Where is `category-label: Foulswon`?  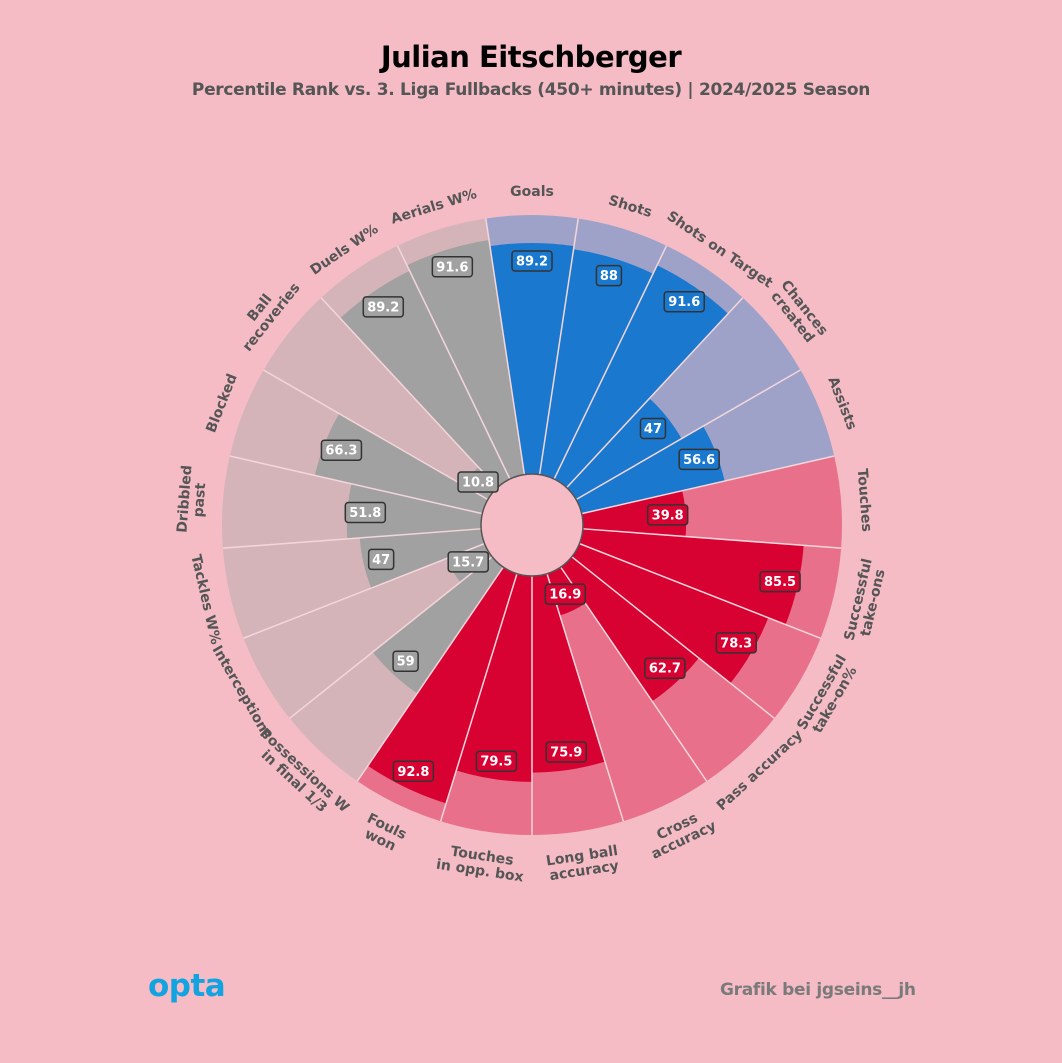
category-label: Foulswon is located at coordinates (383, 834).